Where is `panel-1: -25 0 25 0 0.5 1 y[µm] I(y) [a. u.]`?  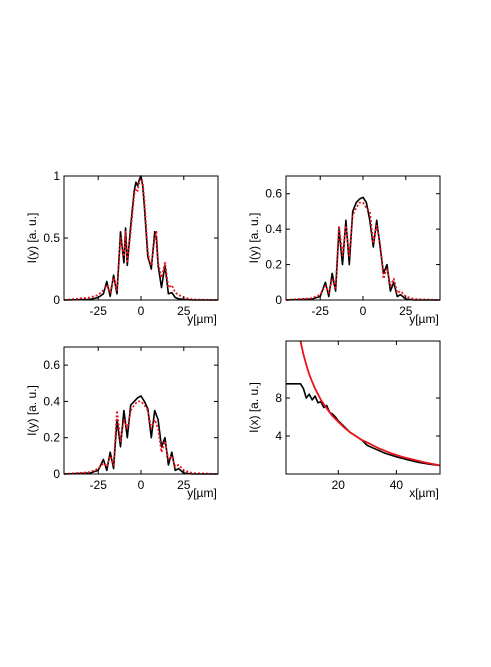 panel-1: -25 0 25 0 0.5 1 y[µm] I(y) [a. u.] is located at coordinates (122, 247).